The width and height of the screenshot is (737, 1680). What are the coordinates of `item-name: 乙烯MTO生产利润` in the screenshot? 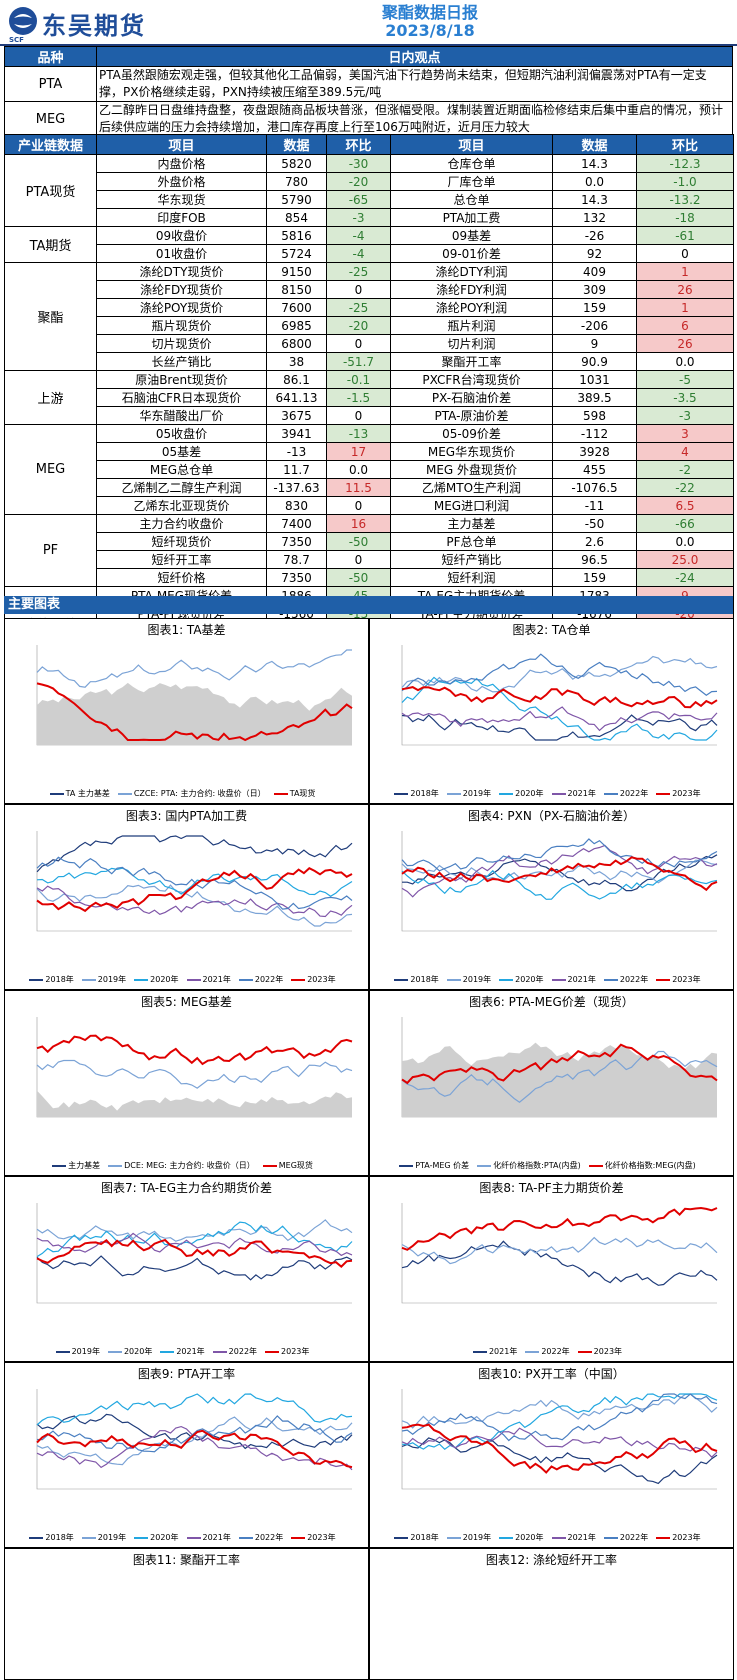 It's located at (471, 487).